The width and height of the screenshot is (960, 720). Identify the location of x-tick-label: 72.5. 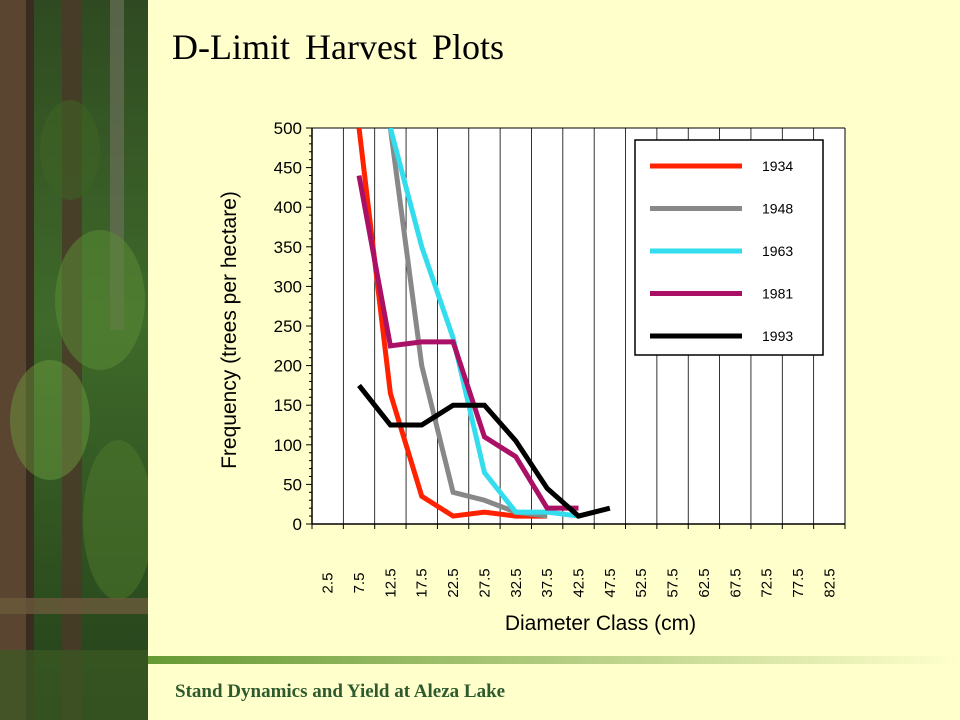
(767, 582).